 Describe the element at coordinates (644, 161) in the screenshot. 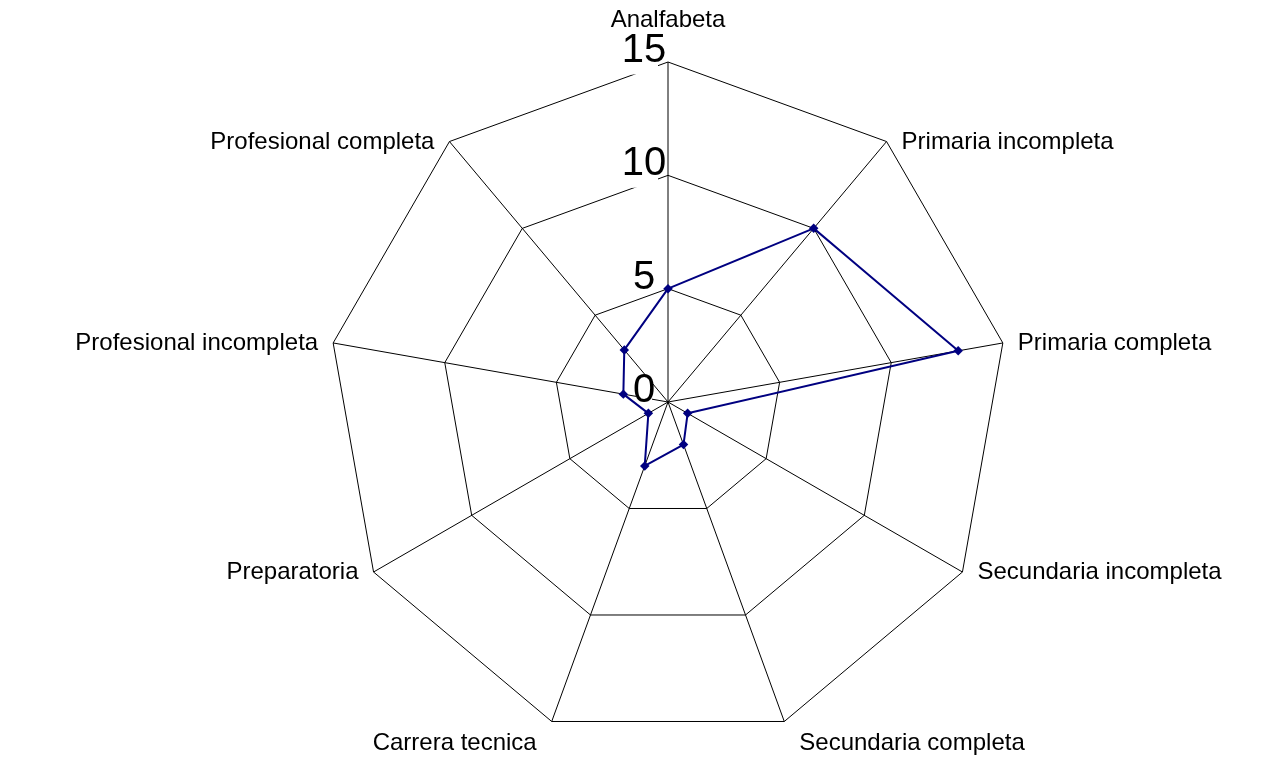

I see `y-tick-label: 10` at that location.